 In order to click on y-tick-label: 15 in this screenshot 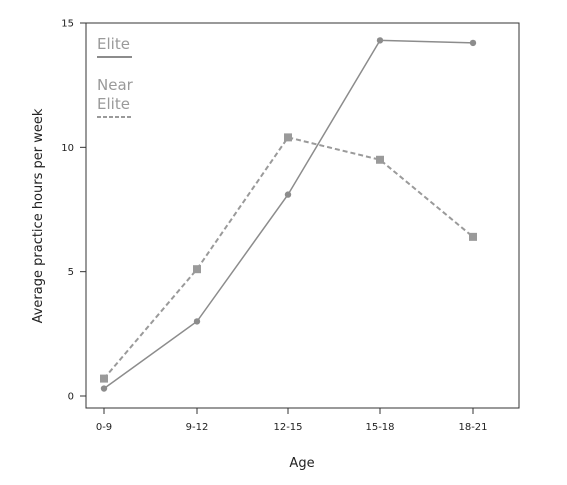, I will do `click(67, 24)`.